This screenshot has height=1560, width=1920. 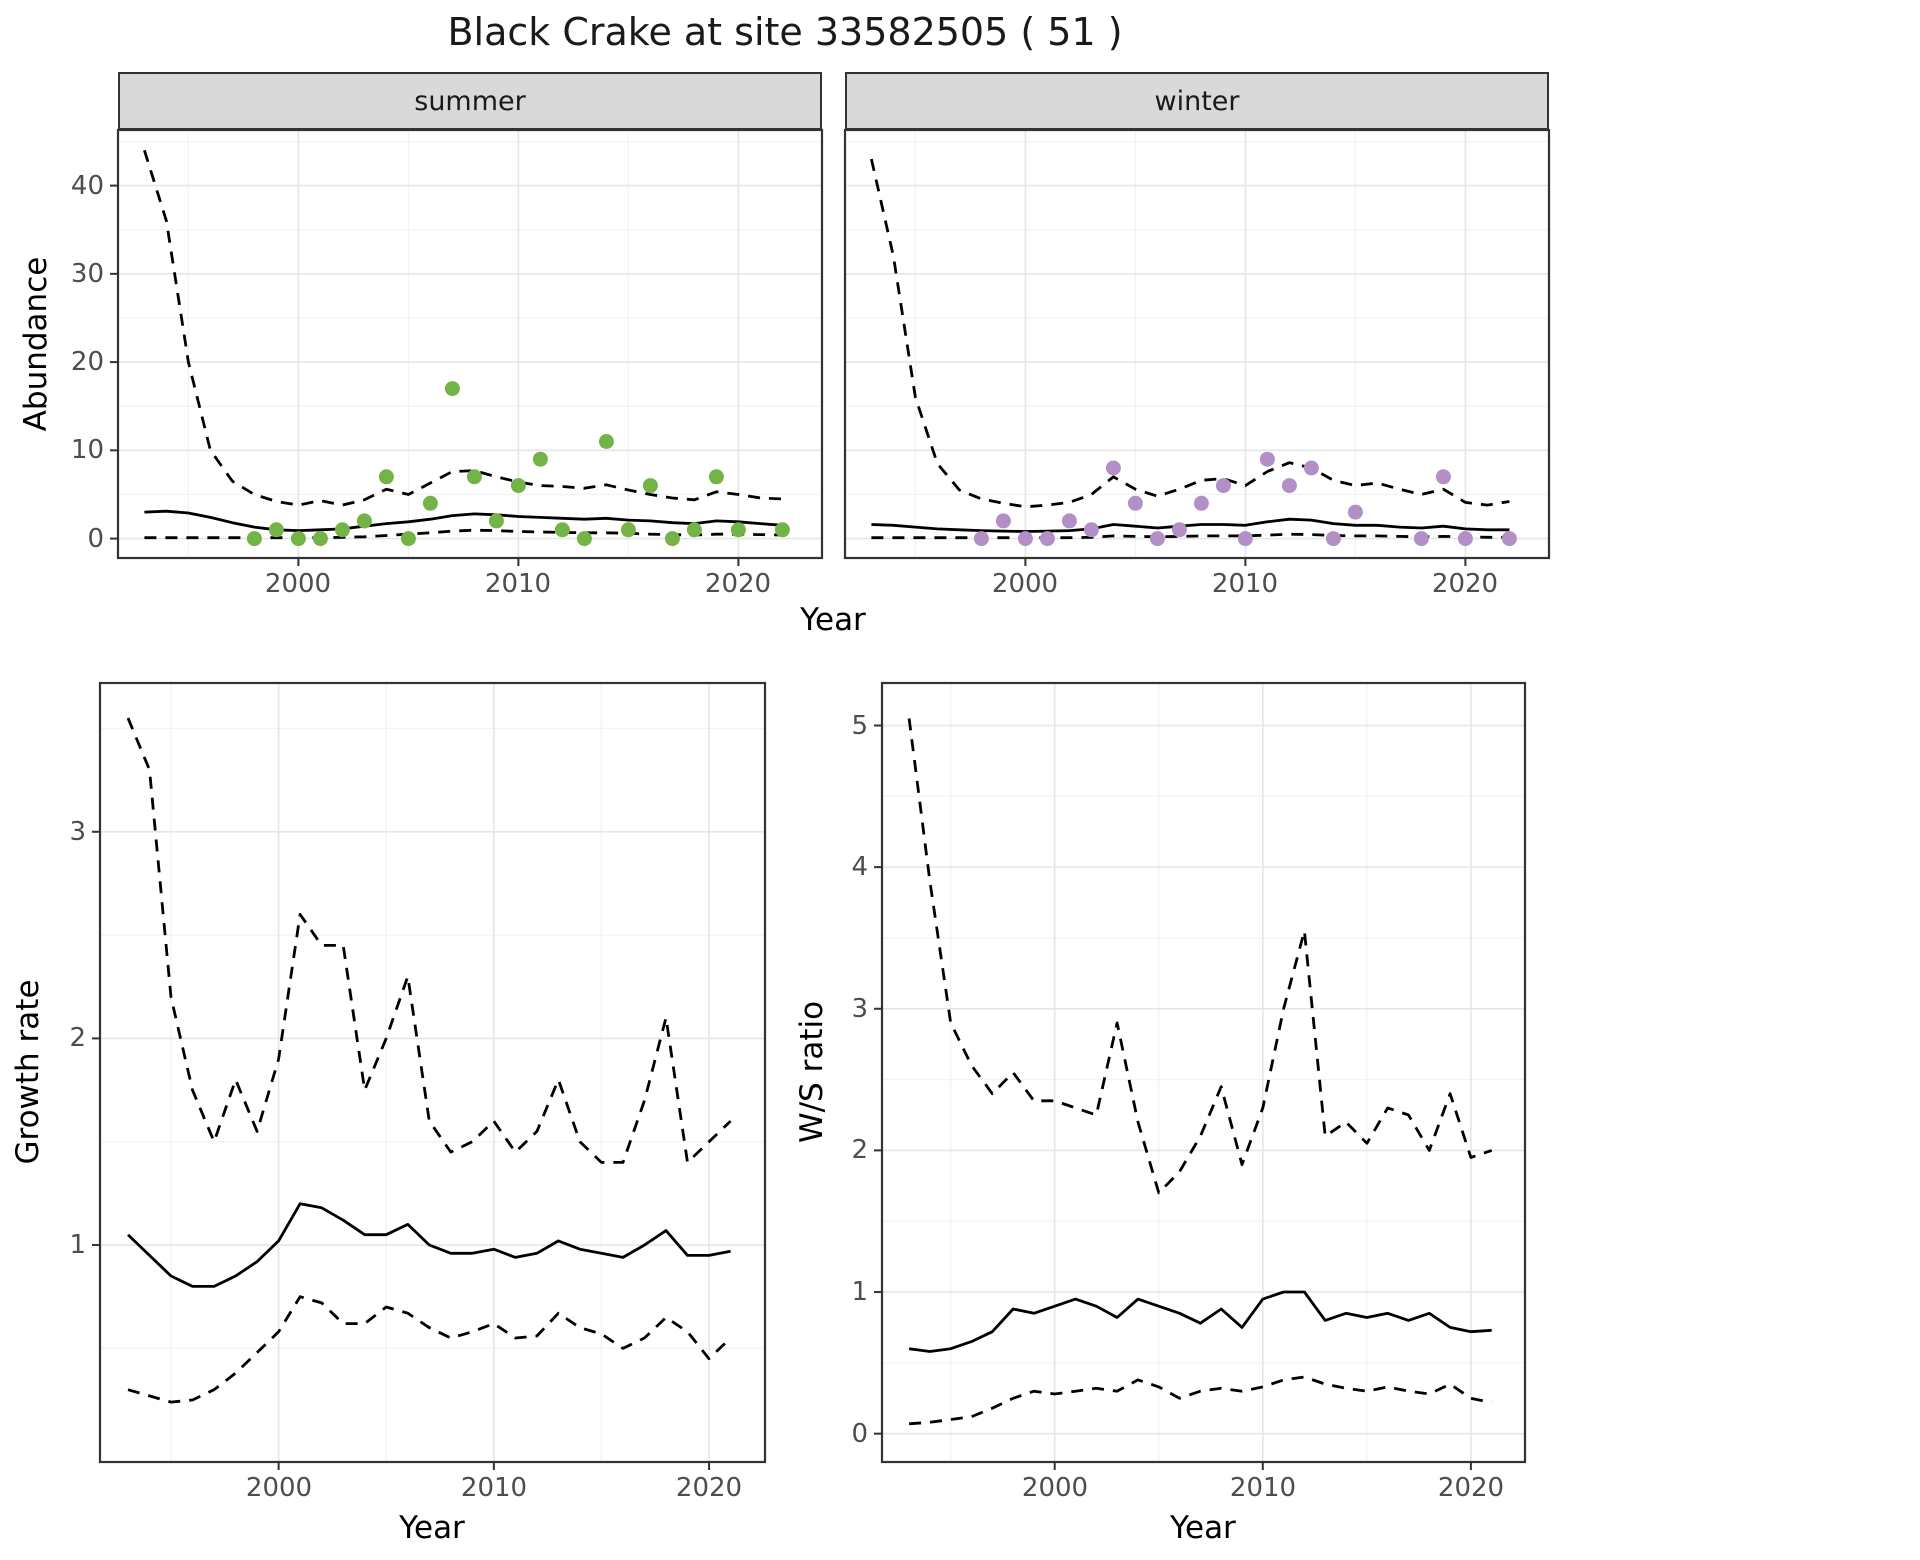 I want to click on facet-strip-summer: summer, so click(x=470, y=101).